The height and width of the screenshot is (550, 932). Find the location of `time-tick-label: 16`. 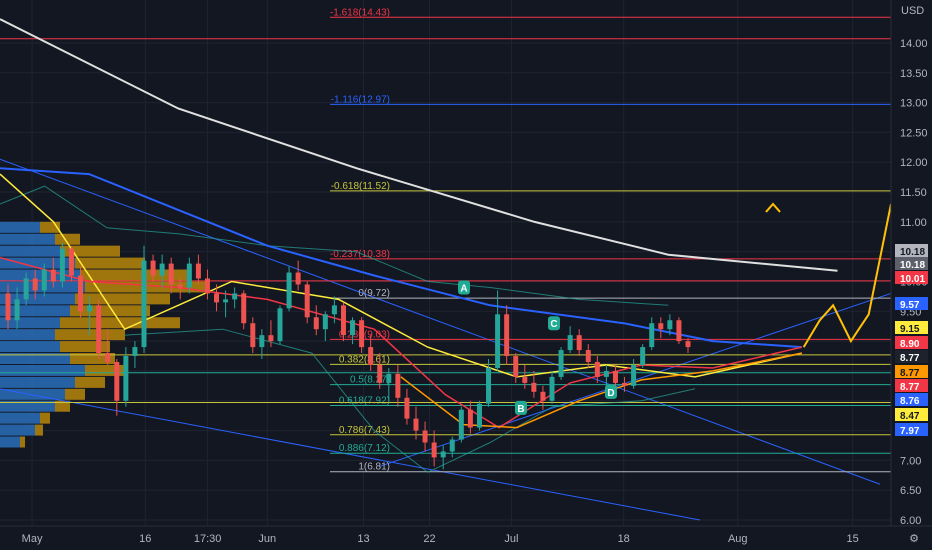

time-tick-label: 16 is located at coordinates (145, 539).